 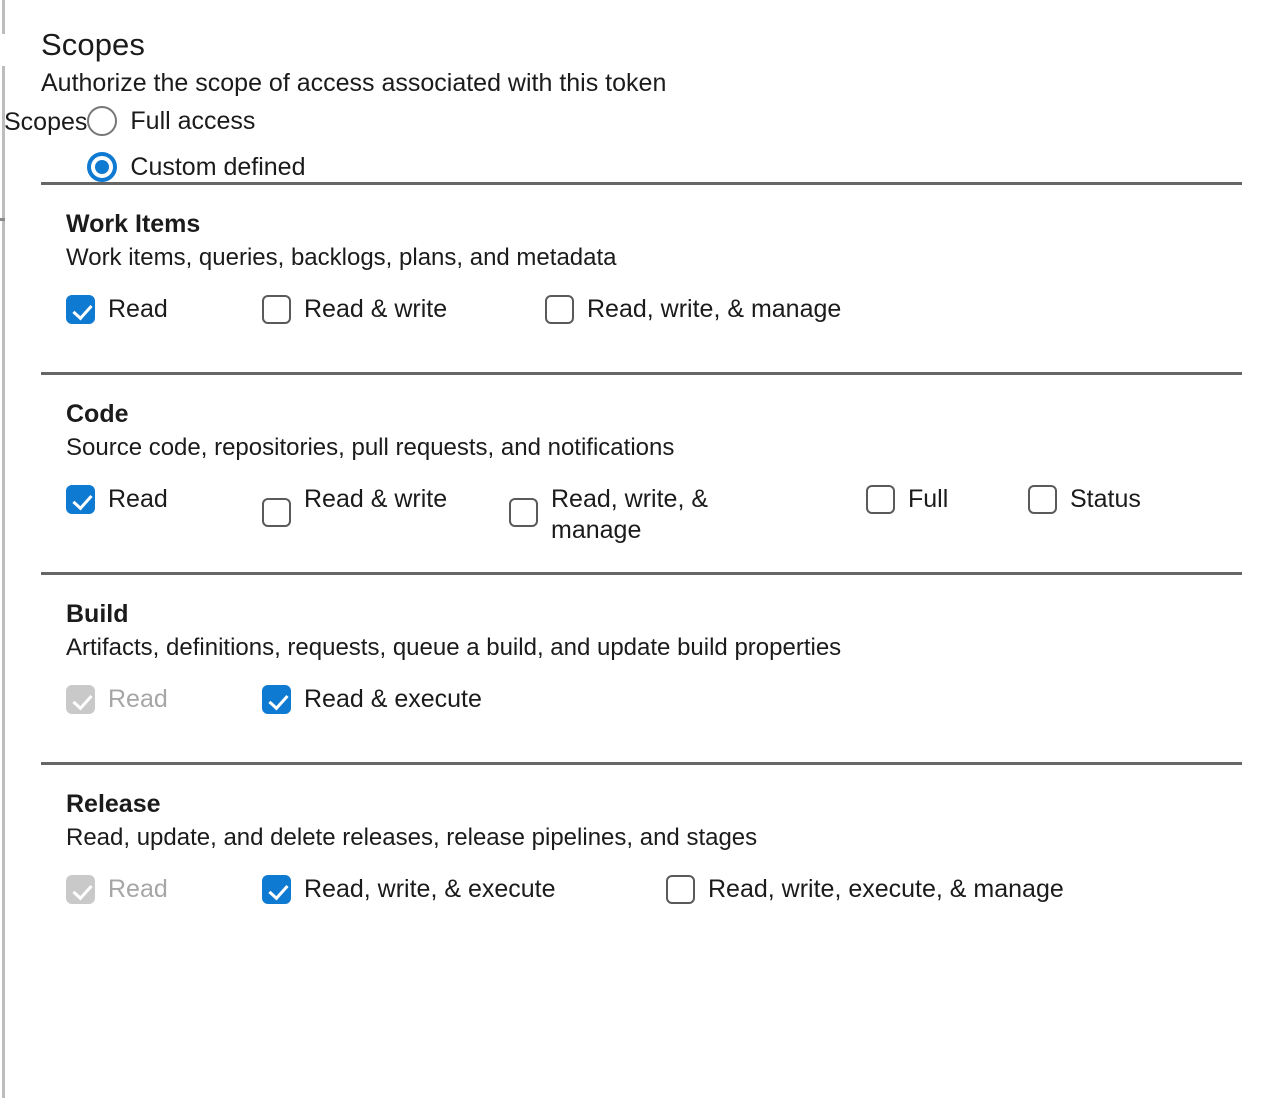 I want to click on page-title: Scopes, so click(x=93, y=44).